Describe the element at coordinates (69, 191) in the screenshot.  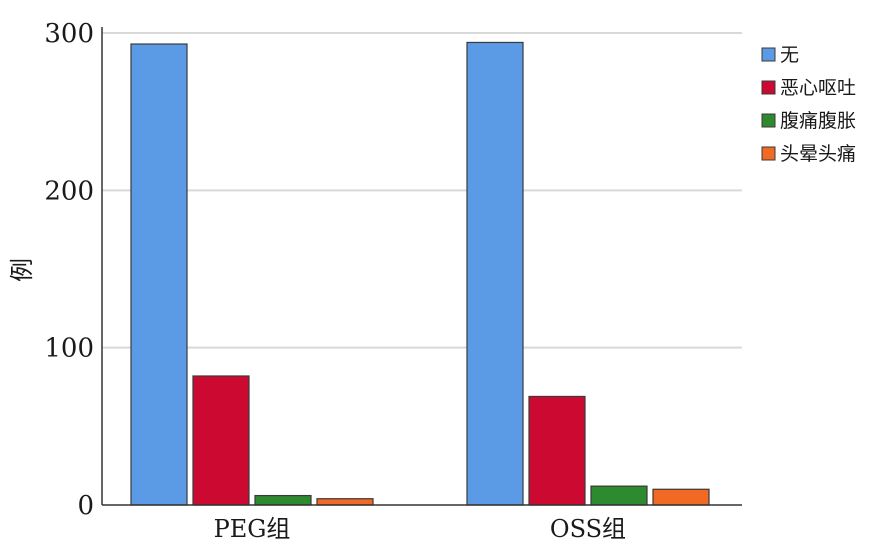
I see `y-tick-200: 200` at that location.